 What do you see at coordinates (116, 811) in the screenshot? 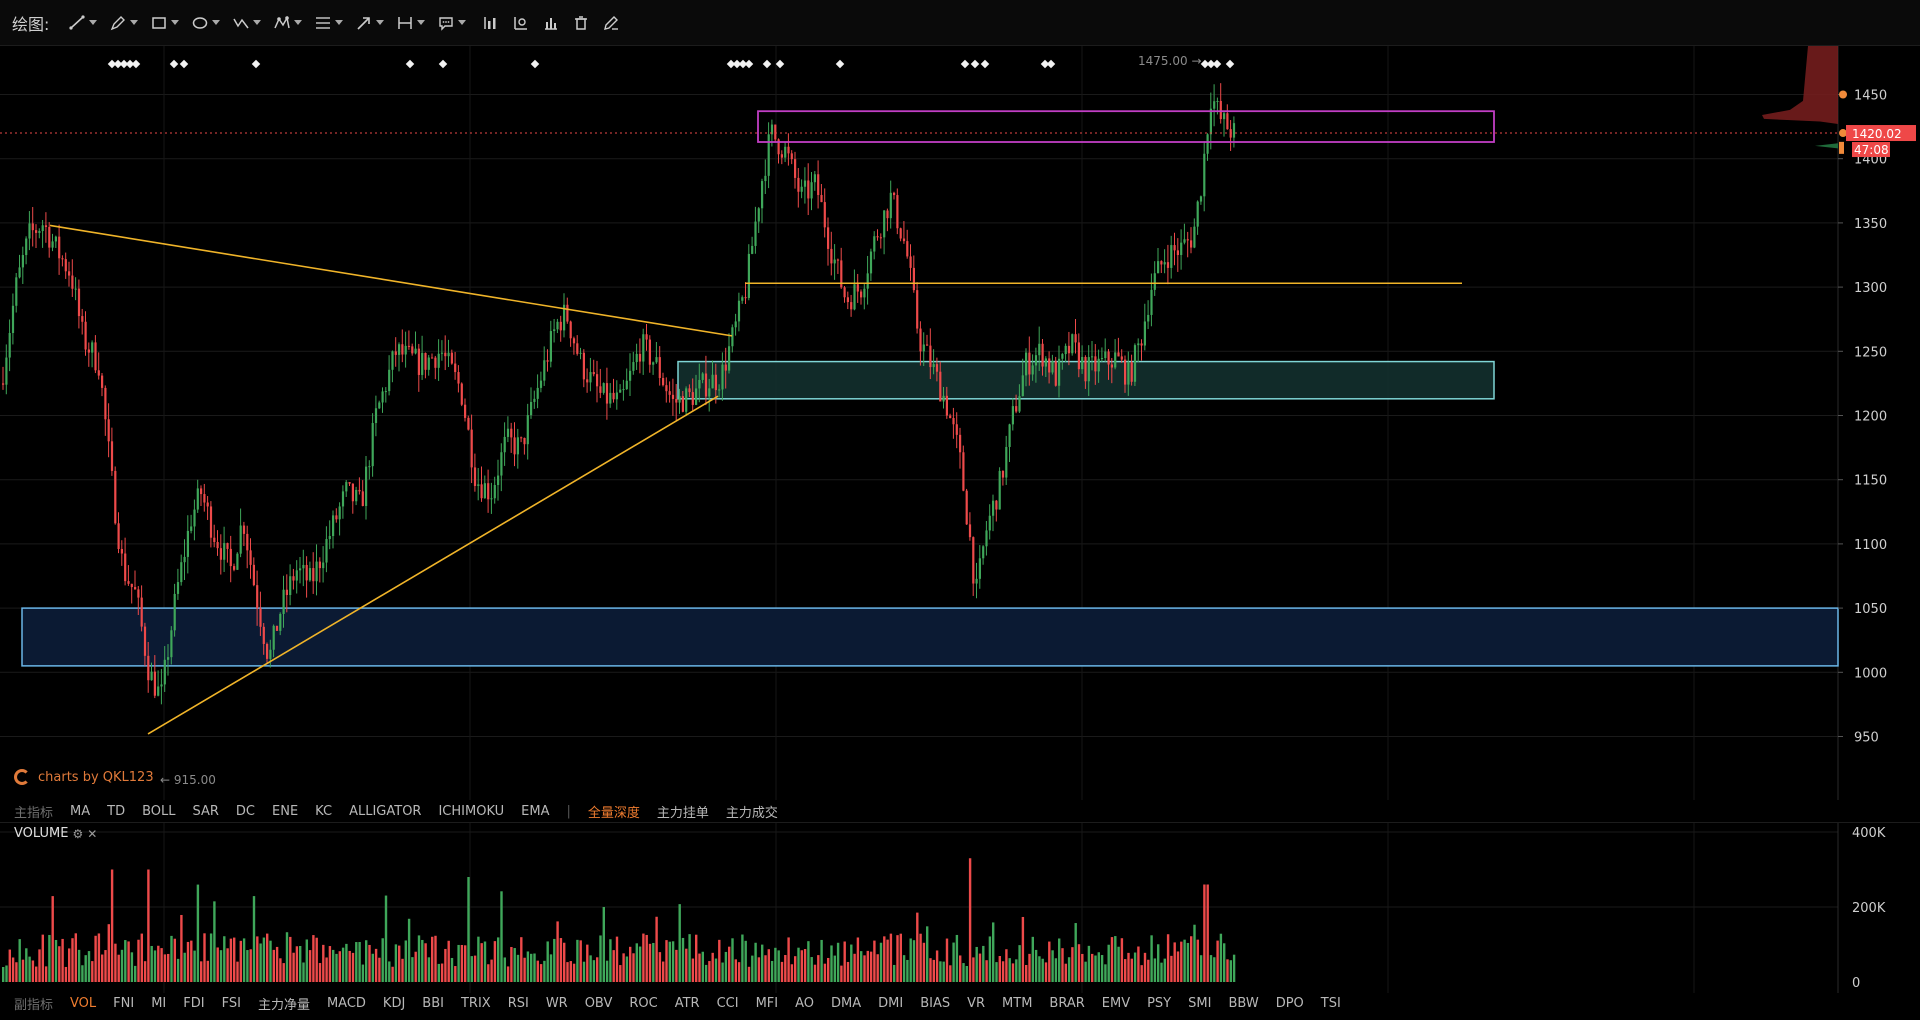
I see `indicator-tab-td: TD` at bounding box center [116, 811].